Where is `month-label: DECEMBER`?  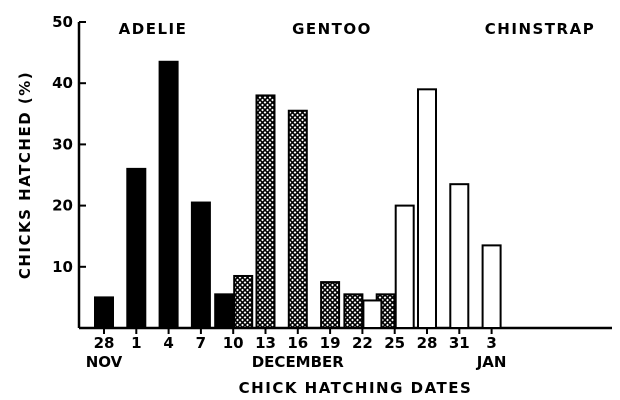
month-label: DECEMBER is located at coordinates (298, 362).